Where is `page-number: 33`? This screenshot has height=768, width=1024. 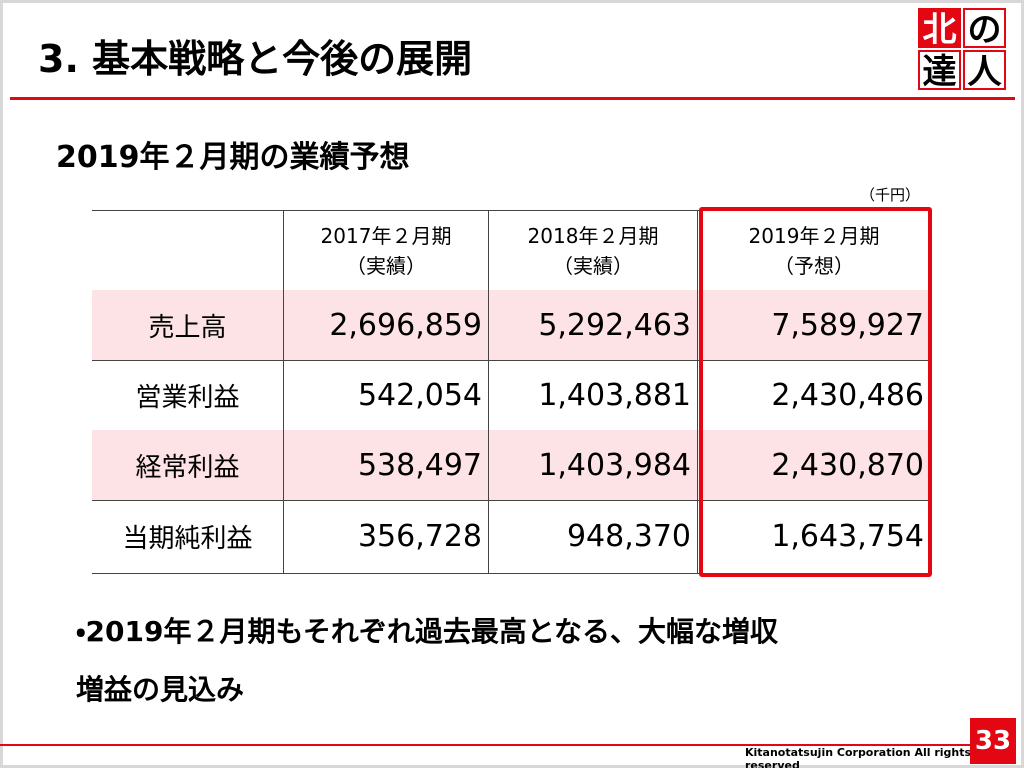 page-number: 33 is located at coordinates (993, 741).